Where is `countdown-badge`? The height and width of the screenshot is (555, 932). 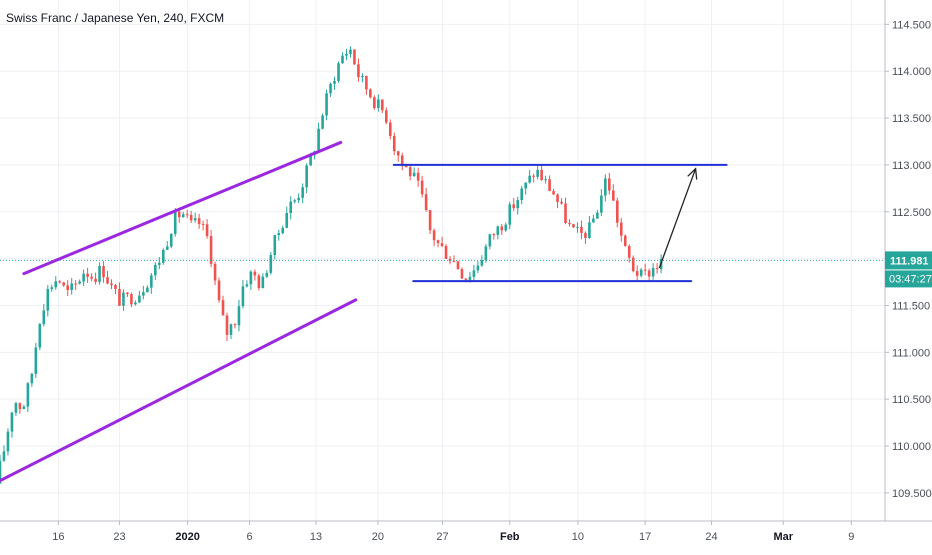 countdown-badge is located at coordinates (908, 279).